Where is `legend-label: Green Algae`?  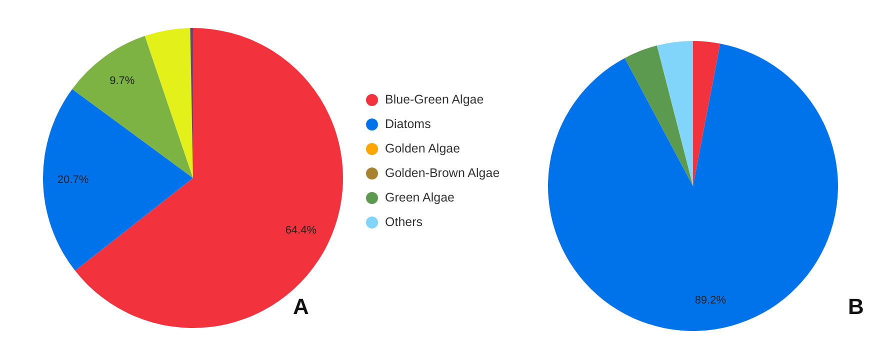
legend-label: Green Algae is located at coordinates (420, 197).